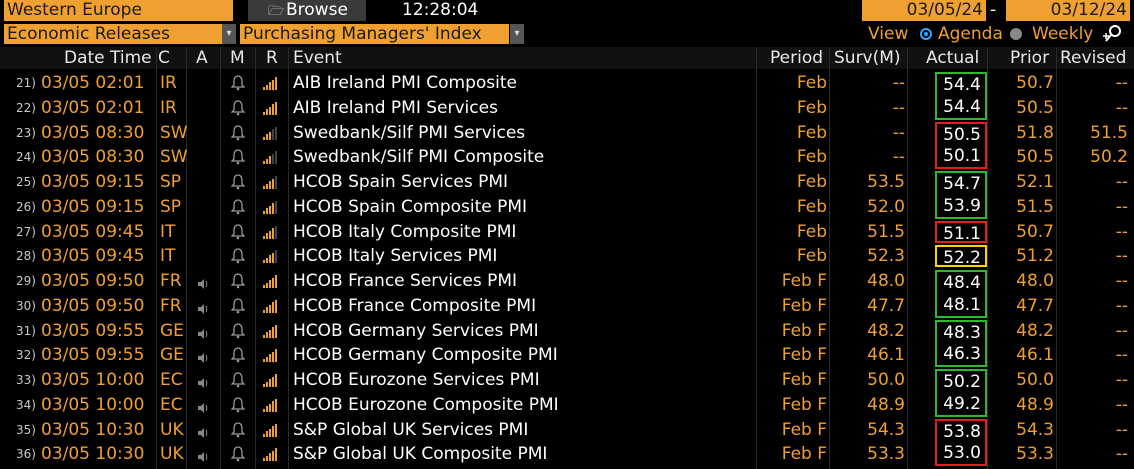  Describe the element at coordinates (1113, 34) in the screenshot. I see `user-search-icon` at that location.